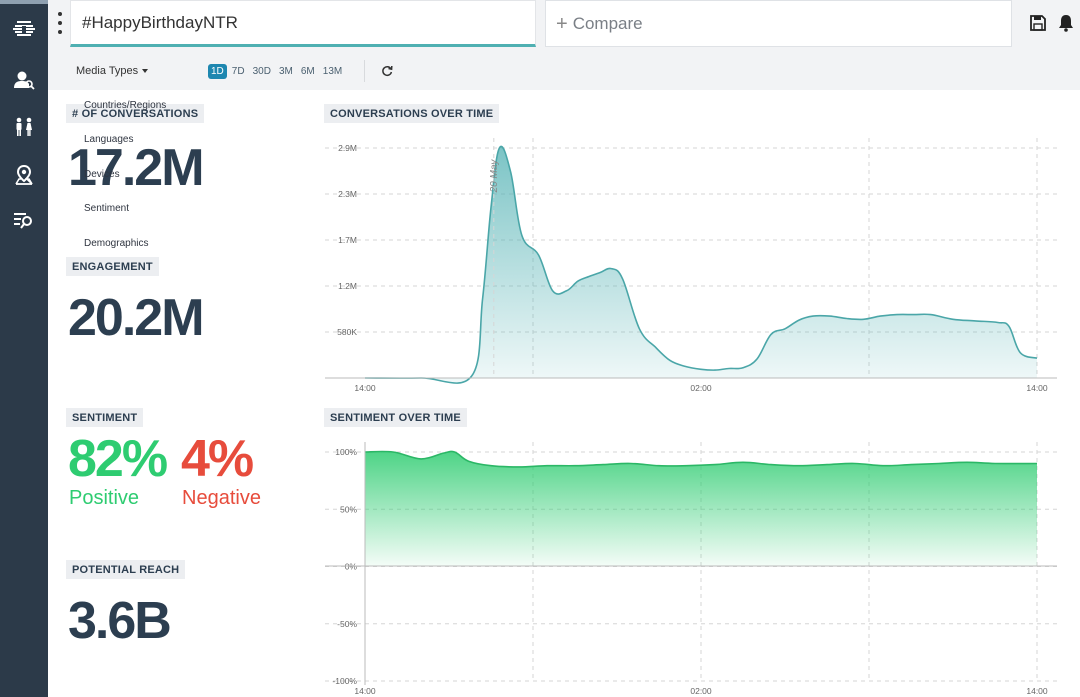 The width and height of the screenshot is (1080, 697). What do you see at coordinates (607, 23) in the screenshot?
I see `compare-label: Compare` at bounding box center [607, 23].